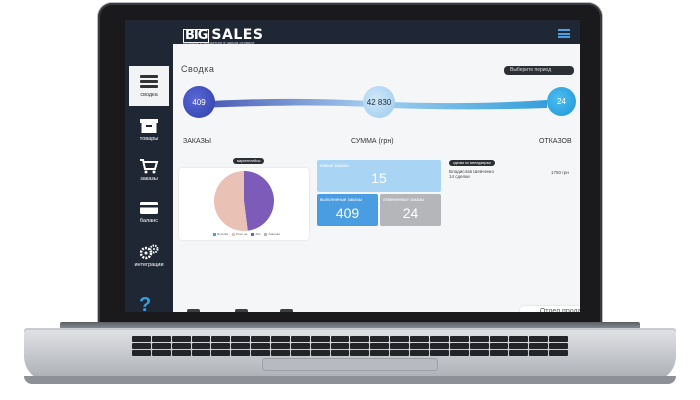 This screenshot has width=700, height=400. Describe the element at coordinates (149, 252) in the screenshot. I see `gears-icon` at that location.